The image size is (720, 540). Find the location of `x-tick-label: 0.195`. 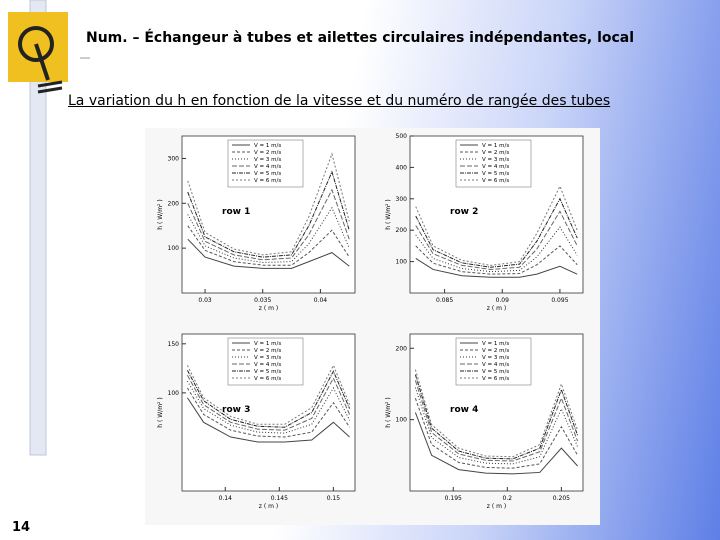

x-tick-label: 0.195 is located at coordinates (453, 498).